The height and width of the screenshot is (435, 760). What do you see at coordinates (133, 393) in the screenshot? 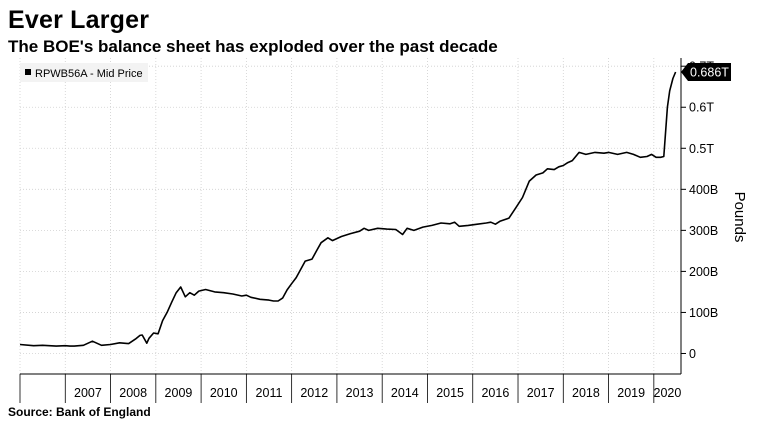
I see `x-tick-label: 2008` at bounding box center [133, 393].